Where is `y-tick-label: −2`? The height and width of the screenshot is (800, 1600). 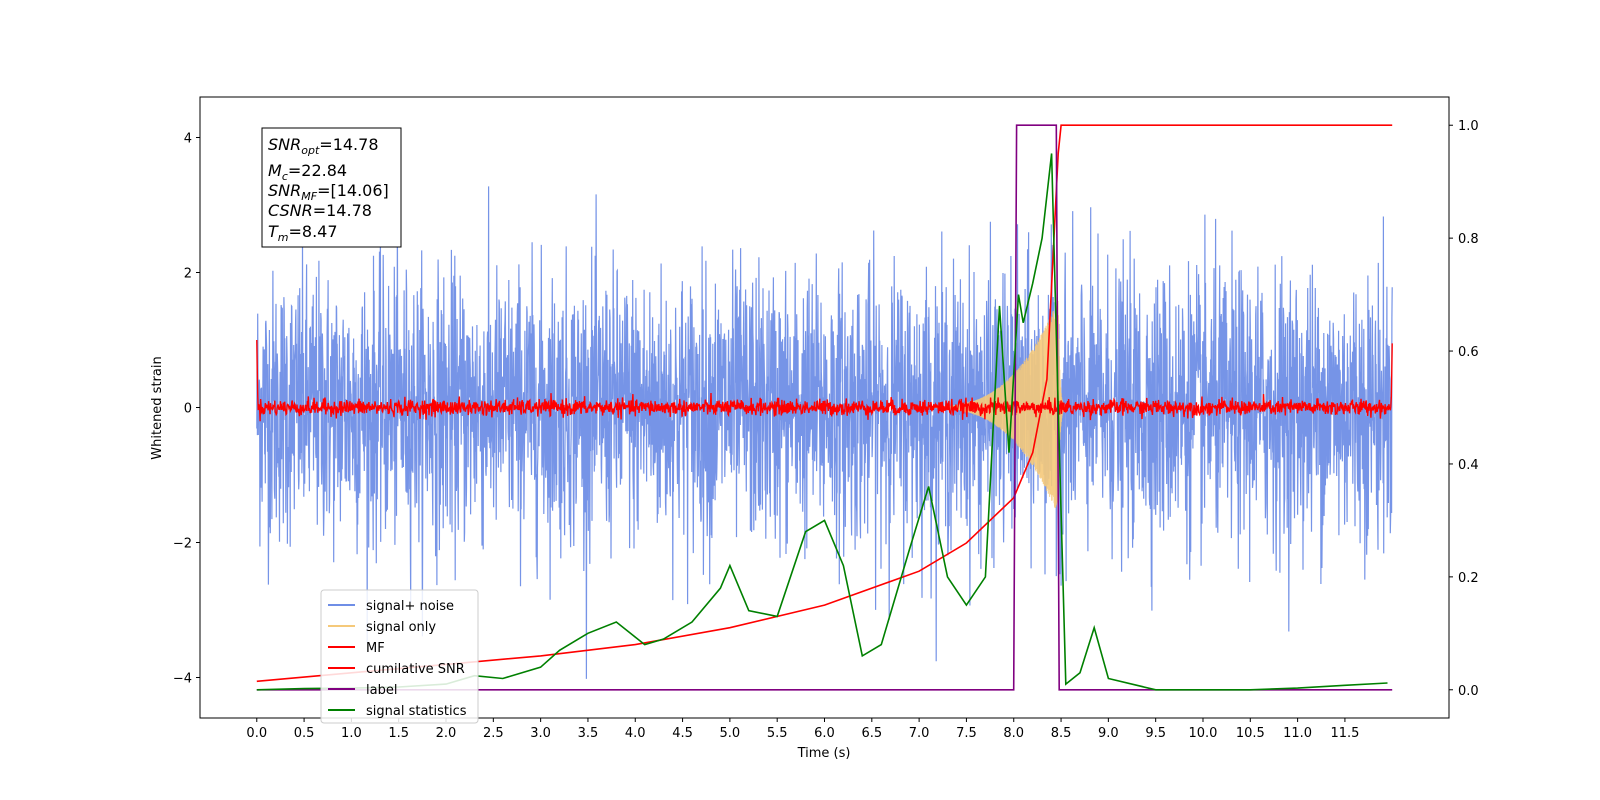
y-tick-label: −2 is located at coordinates (182, 544).